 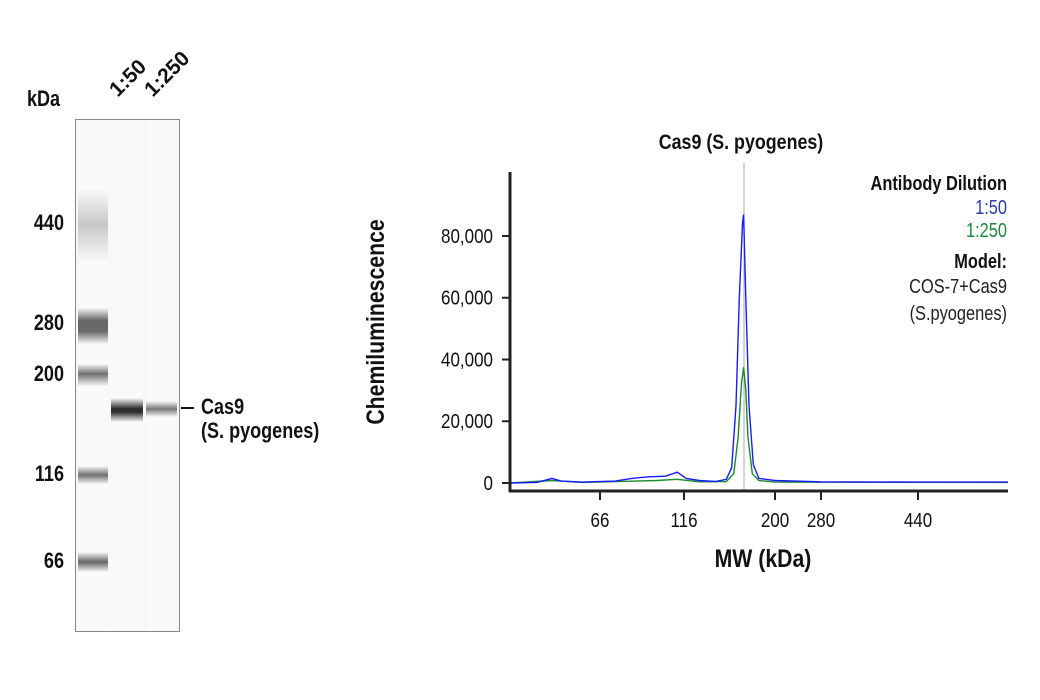 I want to click on marker-66: 66, so click(x=53, y=560).